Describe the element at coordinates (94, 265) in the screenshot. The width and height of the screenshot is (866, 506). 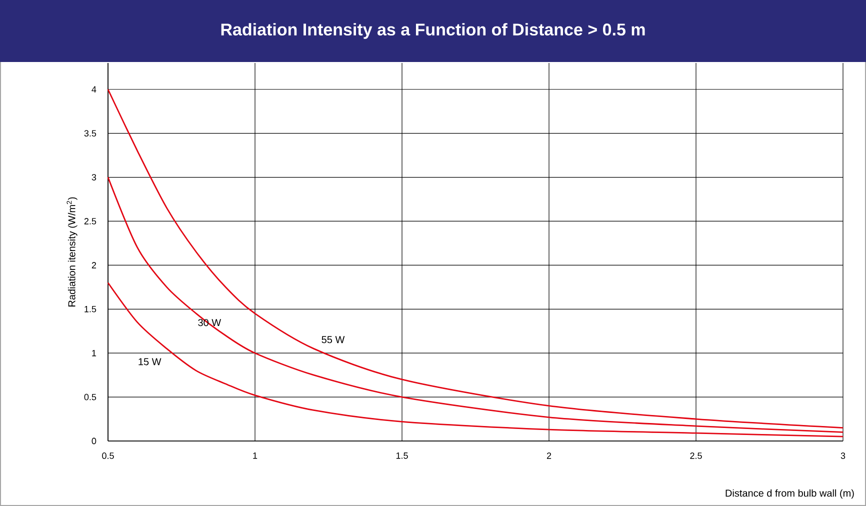
I see `y-tick-label: 2` at that location.